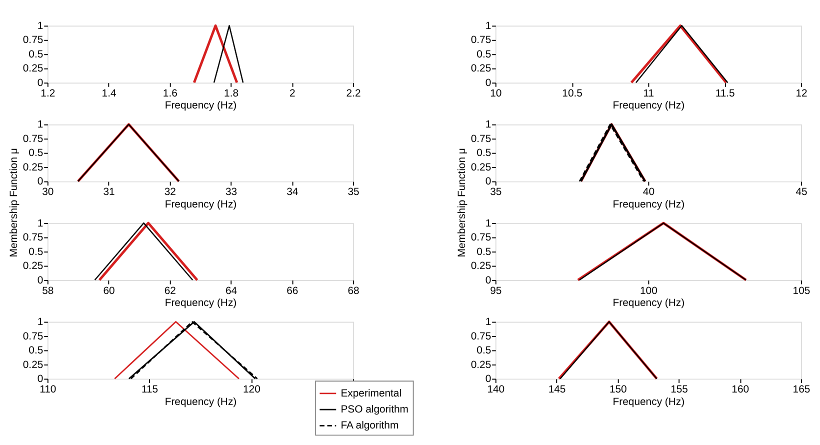 The height and width of the screenshot is (445, 820). What do you see at coordinates (293, 94) in the screenshot?
I see `x-tick-label: 2` at bounding box center [293, 94].